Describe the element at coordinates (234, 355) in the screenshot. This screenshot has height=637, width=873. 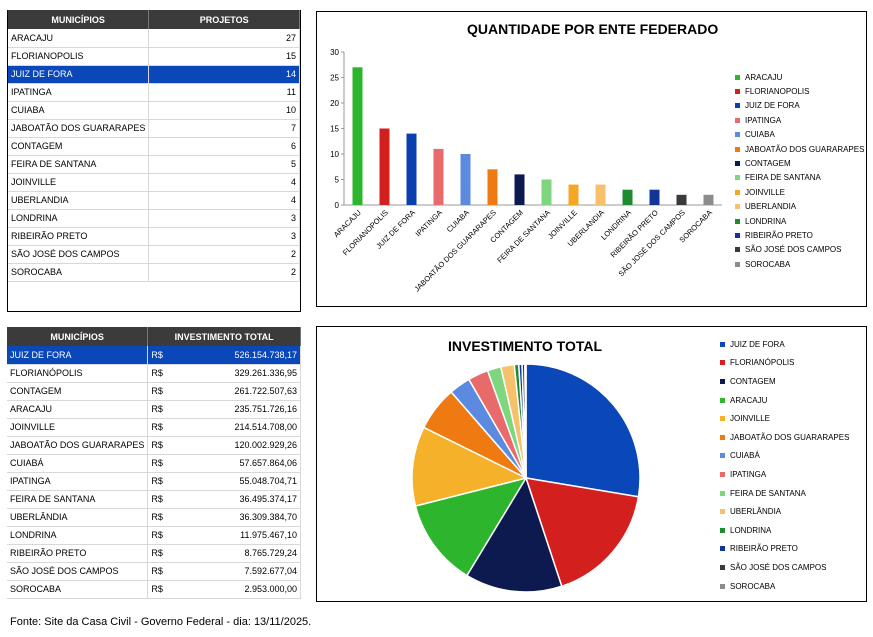
I see `investimento-cell: 526.154.738,17` at that location.